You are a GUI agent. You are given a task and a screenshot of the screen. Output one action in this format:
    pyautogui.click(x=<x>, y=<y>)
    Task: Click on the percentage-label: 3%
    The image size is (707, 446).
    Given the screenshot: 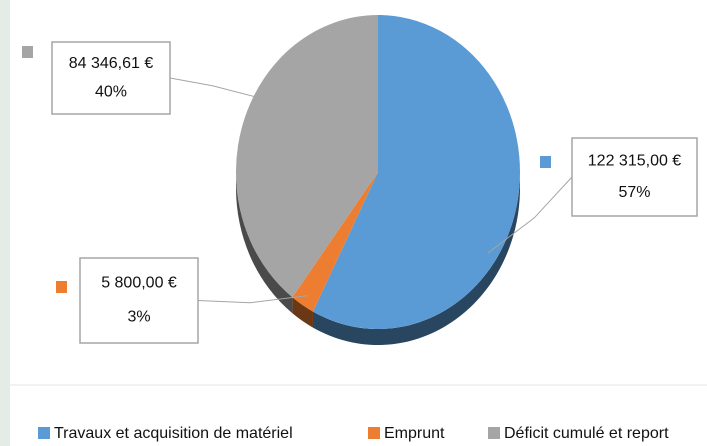 What is the action you would take?
    pyautogui.click(x=138, y=317)
    